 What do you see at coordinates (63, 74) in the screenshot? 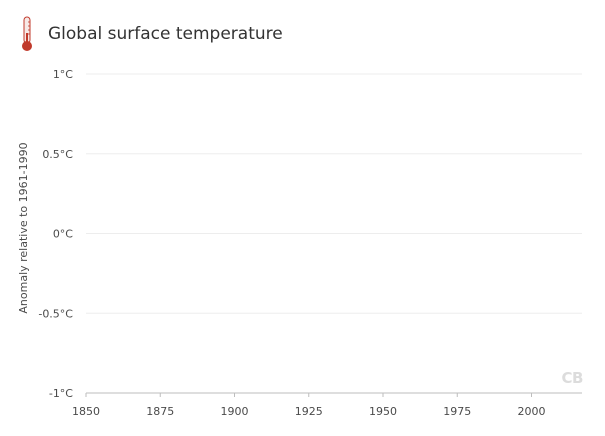
I see `y-tick-label: 1°C` at bounding box center [63, 74].